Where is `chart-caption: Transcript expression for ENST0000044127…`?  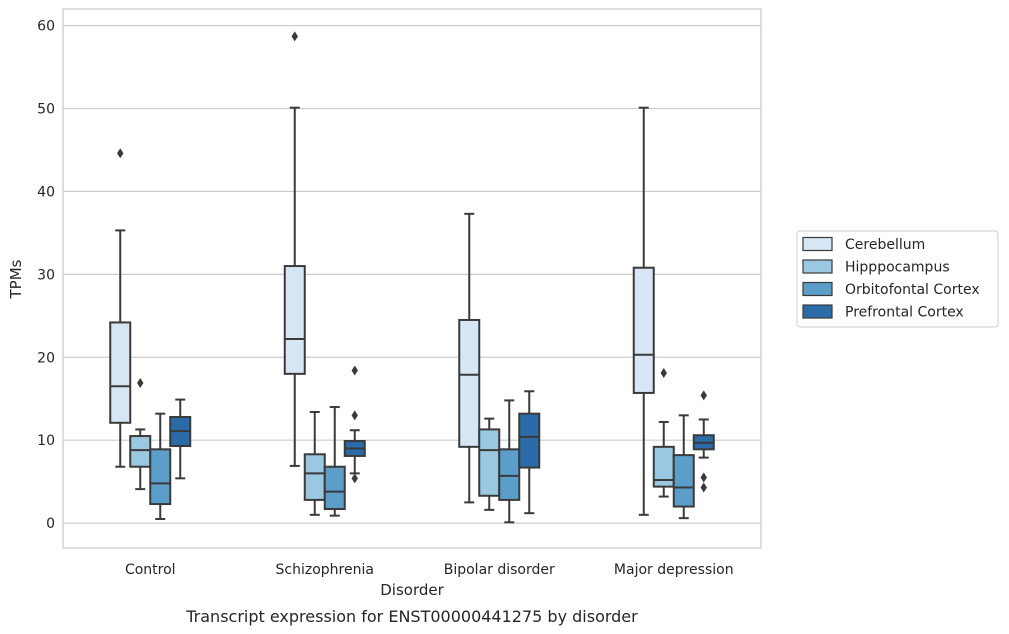 chart-caption: Transcript expression for ENST0000044127… is located at coordinates (411, 616).